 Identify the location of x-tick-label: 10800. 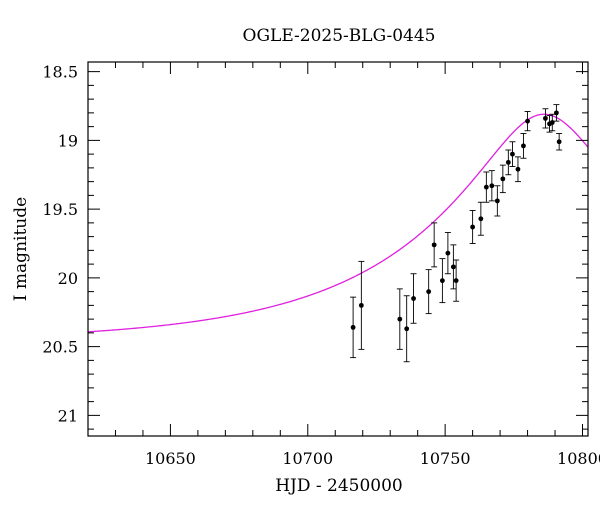
(578, 458).